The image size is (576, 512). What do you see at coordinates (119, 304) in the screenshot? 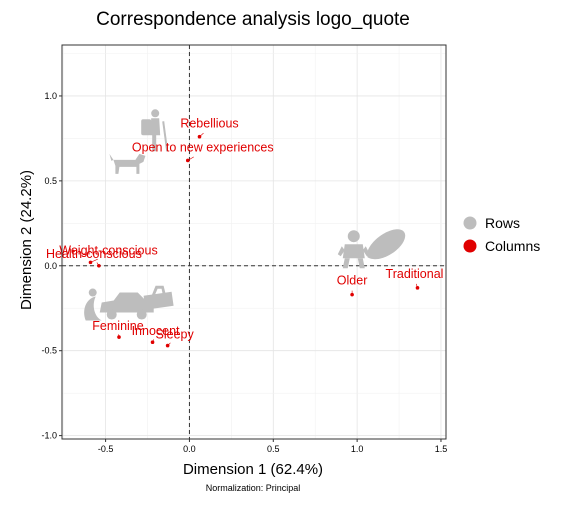
I see `car-icon` at bounding box center [119, 304].